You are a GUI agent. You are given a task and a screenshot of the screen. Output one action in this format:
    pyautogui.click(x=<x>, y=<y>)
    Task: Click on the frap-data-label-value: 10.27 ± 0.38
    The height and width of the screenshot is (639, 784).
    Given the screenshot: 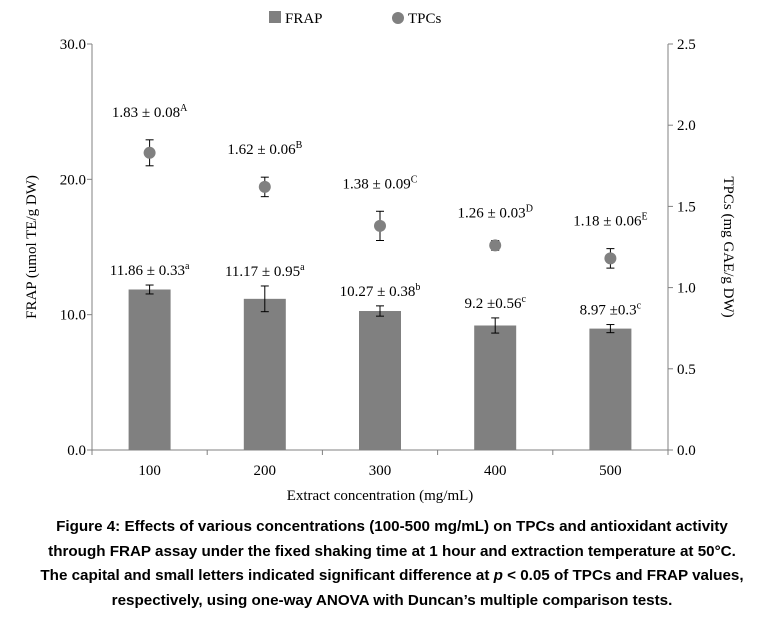 What is the action you would take?
    pyautogui.click(x=378, y=292)
    